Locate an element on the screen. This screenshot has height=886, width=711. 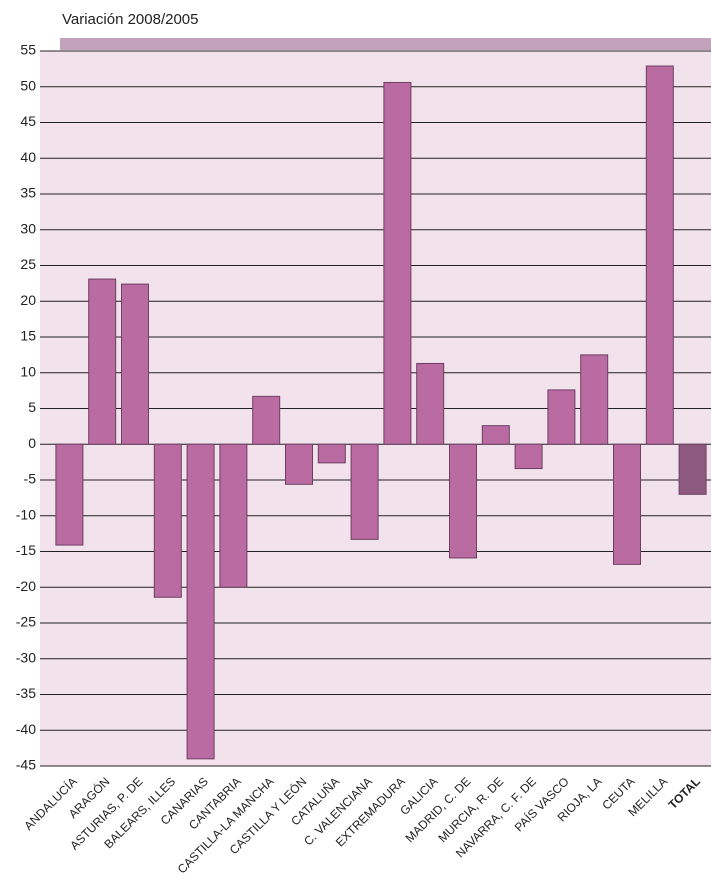
y-tick-label: -35 is located at coordinates (26, 693).